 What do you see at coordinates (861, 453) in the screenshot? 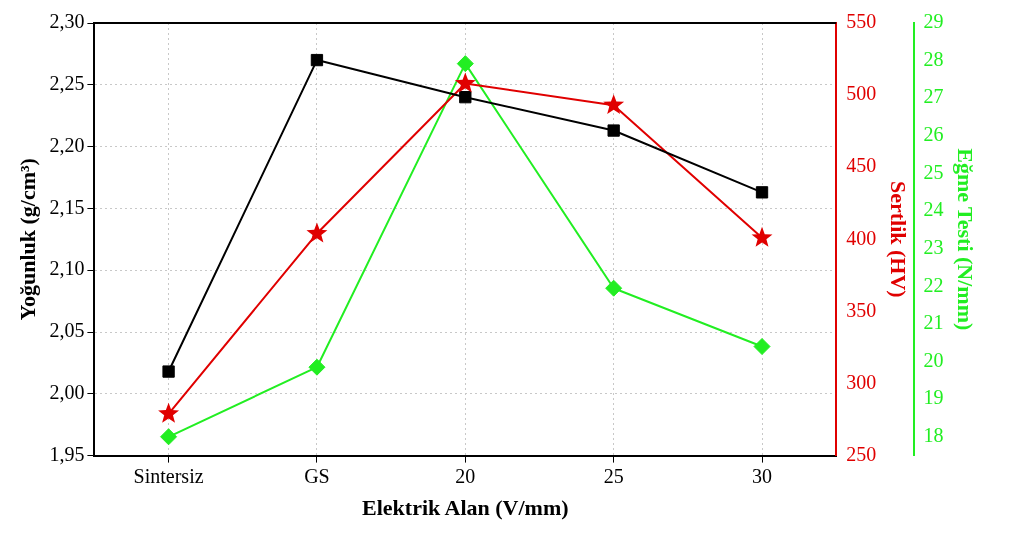
I see `y2-tick-label: 250` at bounding box center [861, 453].